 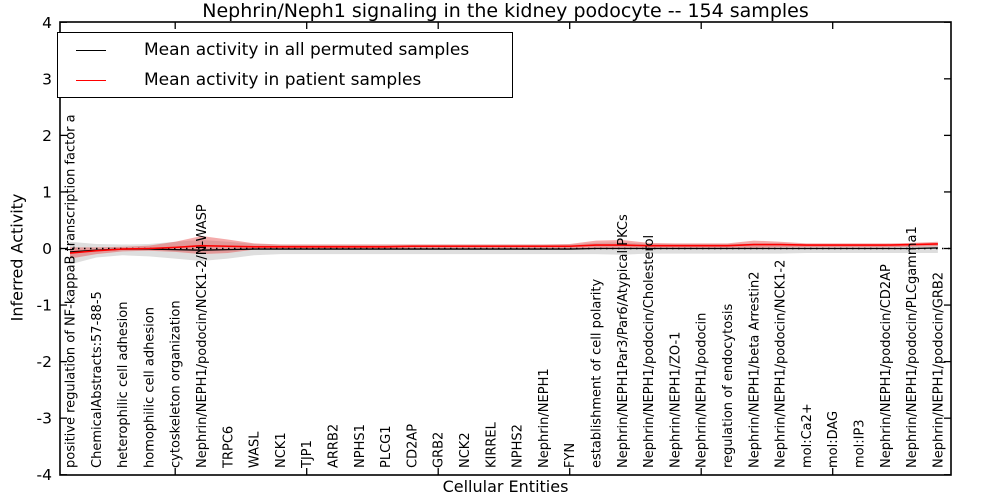 What do you see at coordinates (47, 23) in the screenshot?
I see `y-tick-label: 4` at bounding box center [47, 23].